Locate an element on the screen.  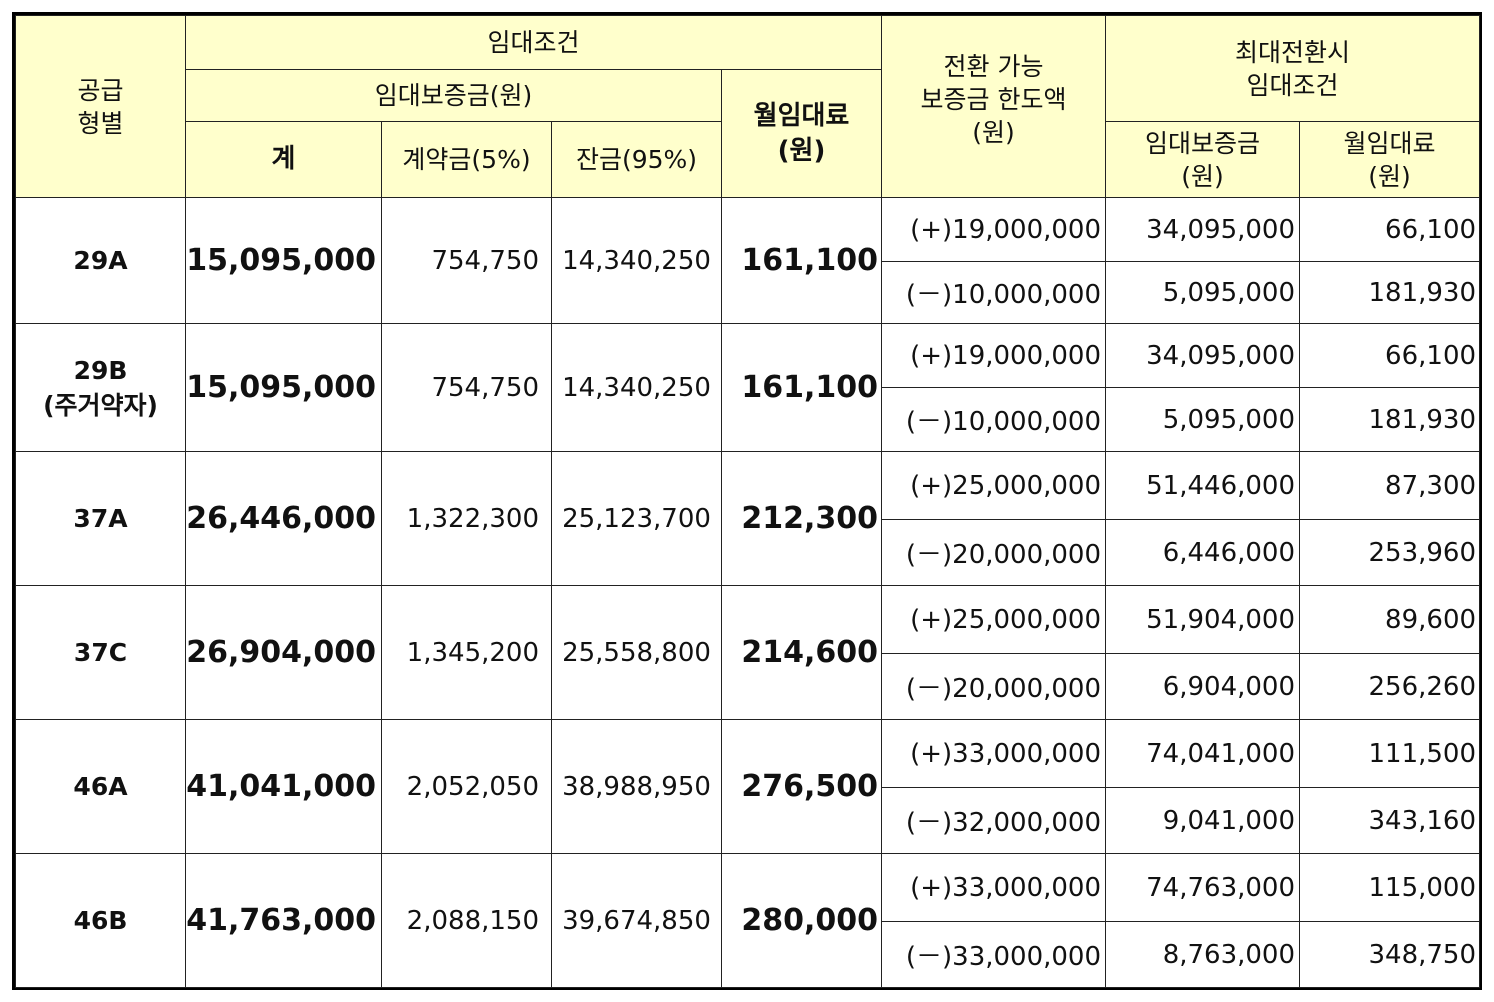
cell-balance: 25,123,700 is located at coordinates (636, 518).